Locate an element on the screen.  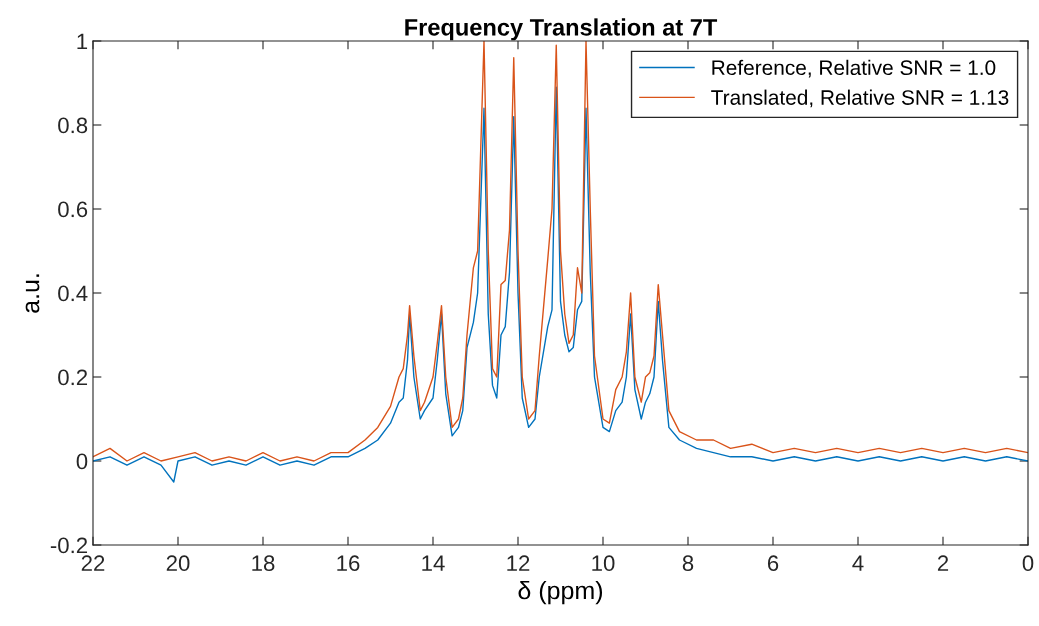
x-axis-title: δ (ppm) is located at coordinates (560, 592).